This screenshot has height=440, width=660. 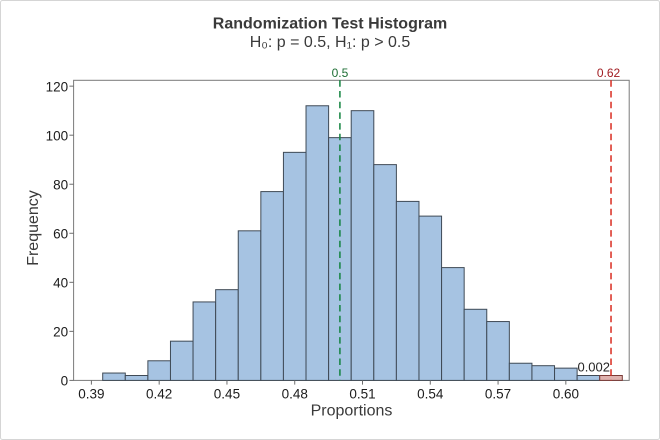 What do you see at coordinates (430, 393) in the screenshot?
I see `svg-text: 0.54` at bounding box center [430, 393].